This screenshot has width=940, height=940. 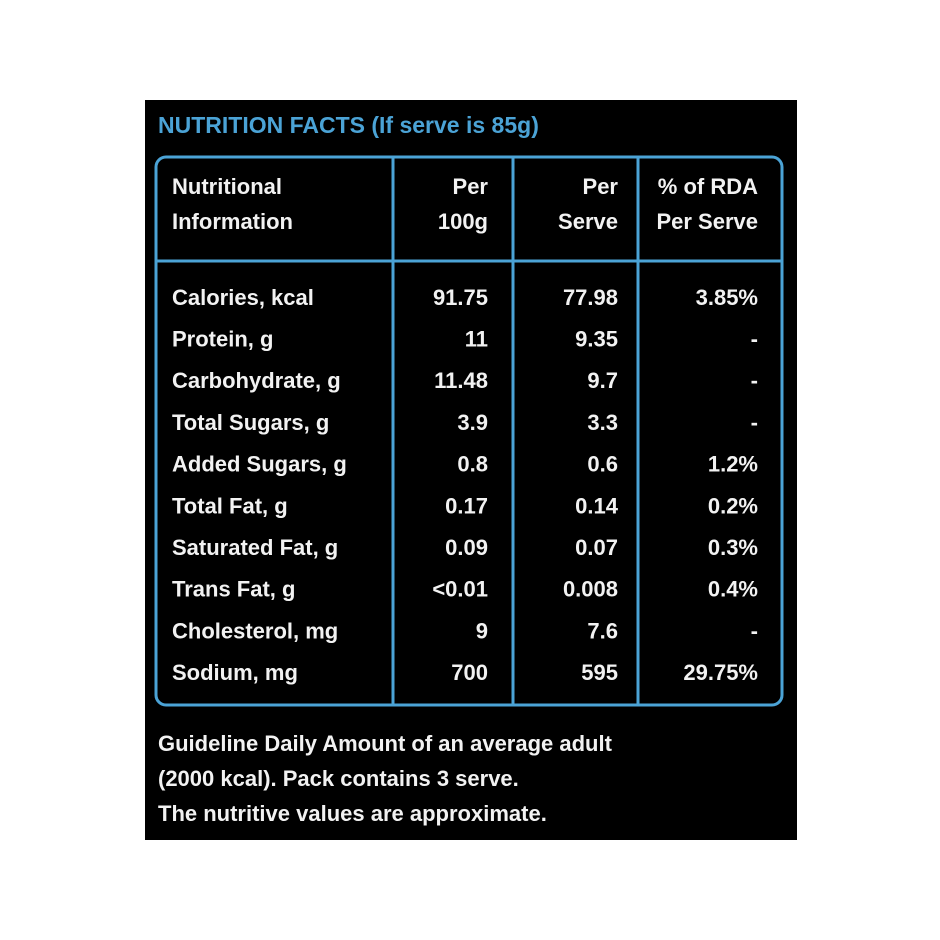 I want to click on title: NUTRITION FACTS (If serve is 85g), so click(x=348, y=125).